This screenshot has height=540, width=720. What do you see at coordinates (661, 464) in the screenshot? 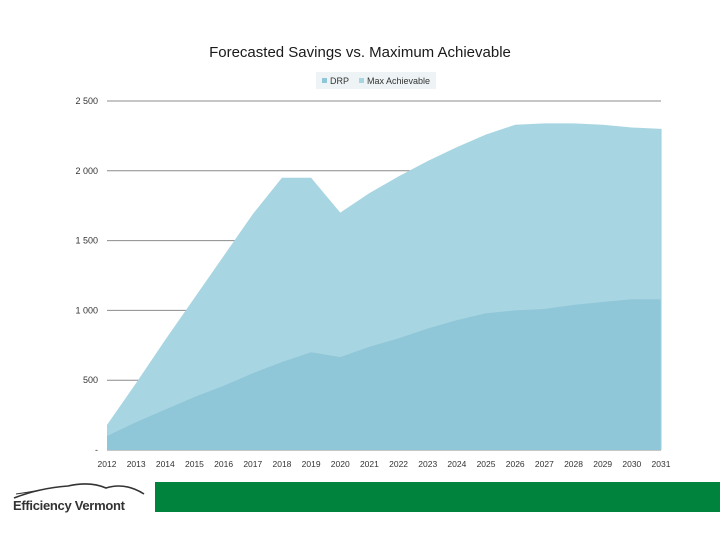
I see `x-tick-label: 2031` at bounding box center [661, 464].